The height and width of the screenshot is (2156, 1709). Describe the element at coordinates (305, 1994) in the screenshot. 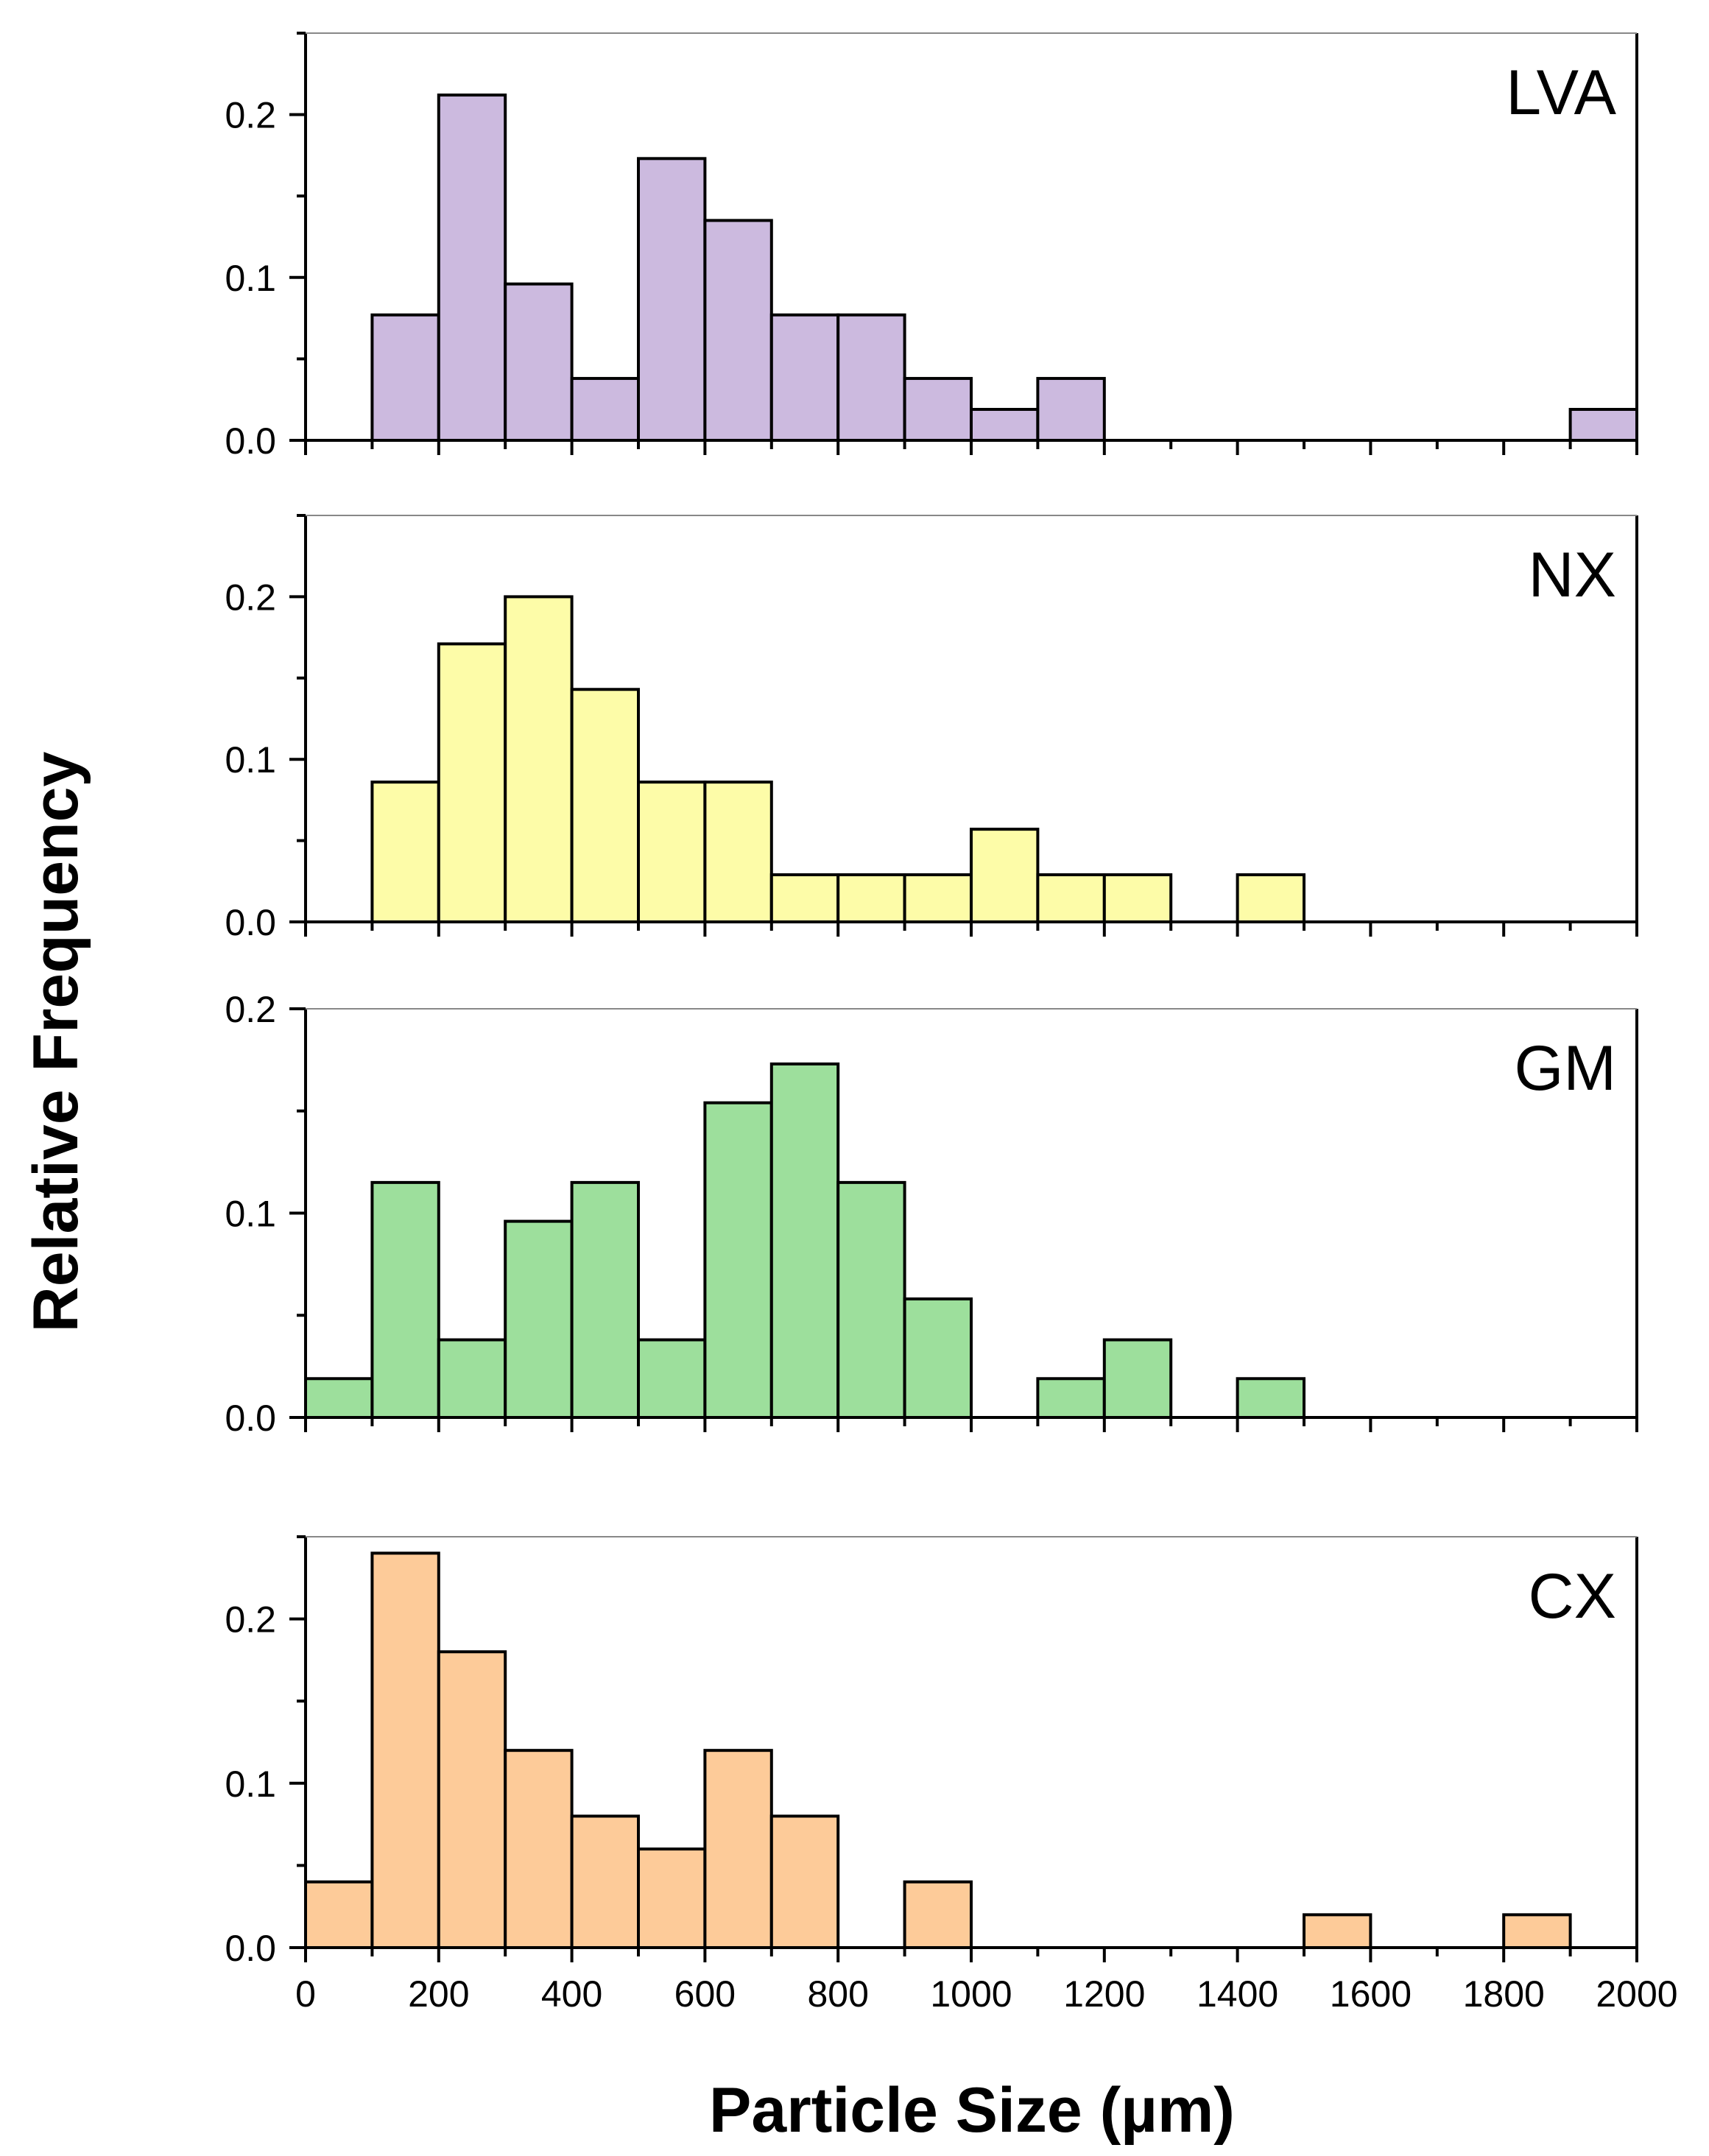

I see `x-tick-label: 0` at that location.